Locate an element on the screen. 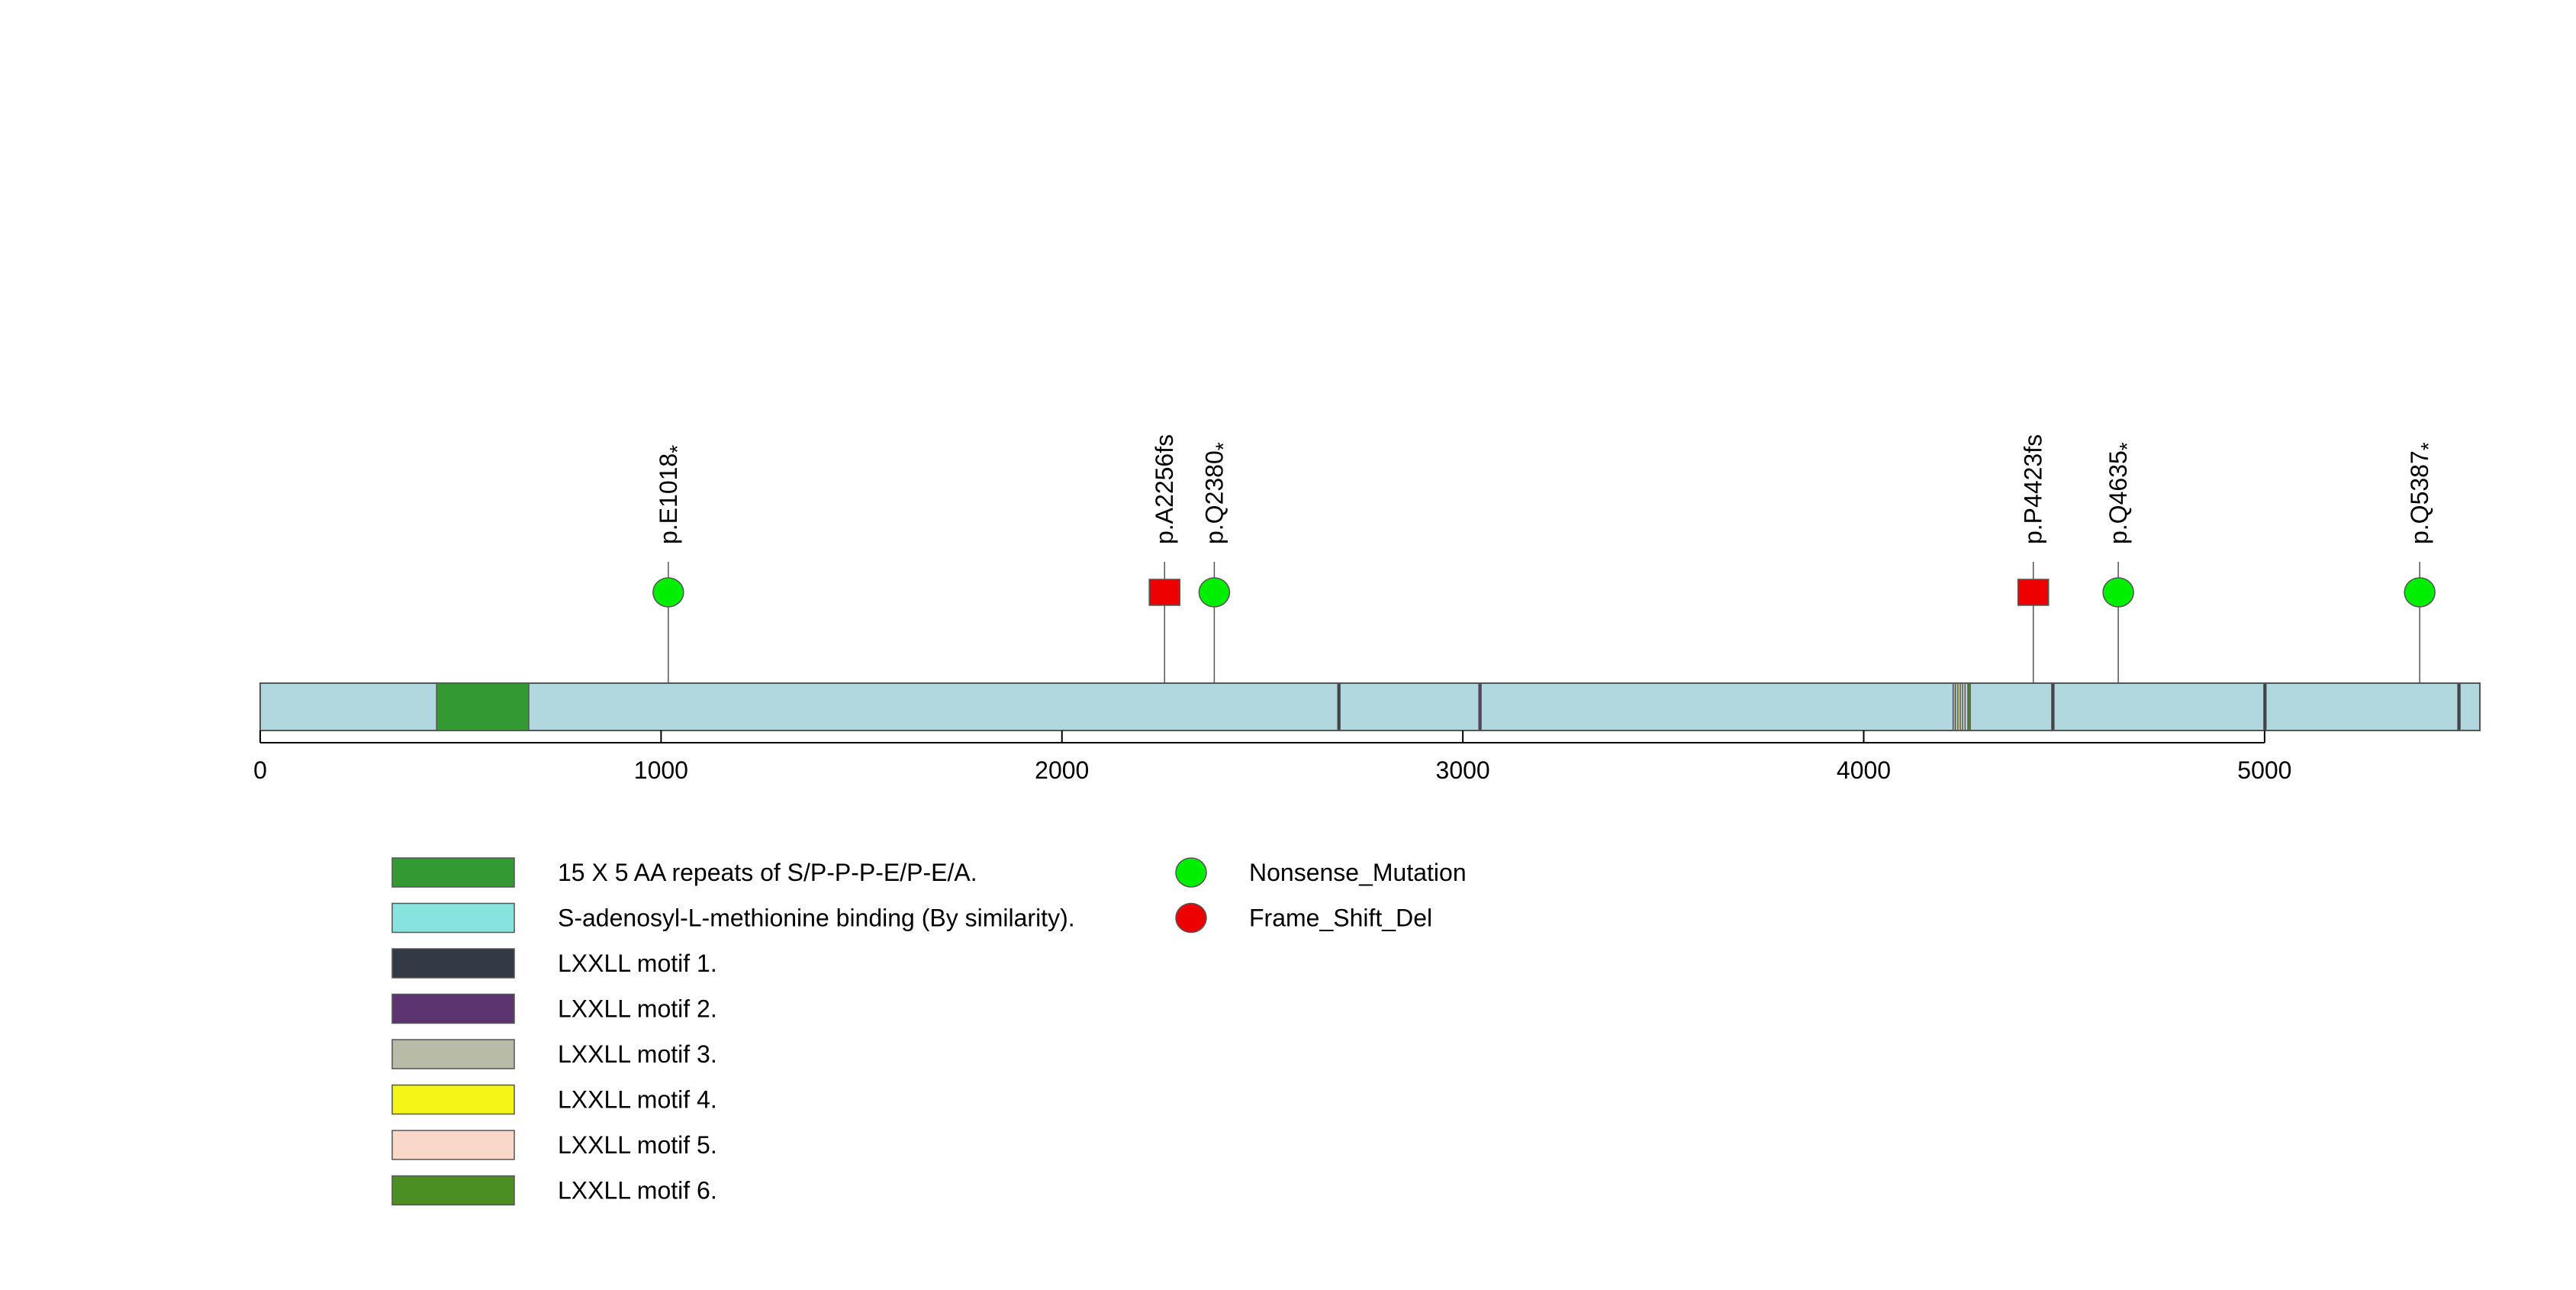 This screenshot has width=2576, height=1290. mutation-label-4: p.Q4635* is located at coordinates (2121, 493).